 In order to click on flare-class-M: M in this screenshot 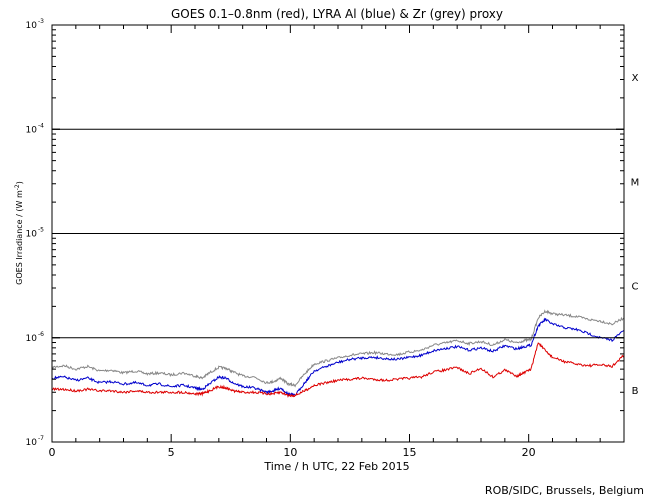, I will do `click(635, 182)`.